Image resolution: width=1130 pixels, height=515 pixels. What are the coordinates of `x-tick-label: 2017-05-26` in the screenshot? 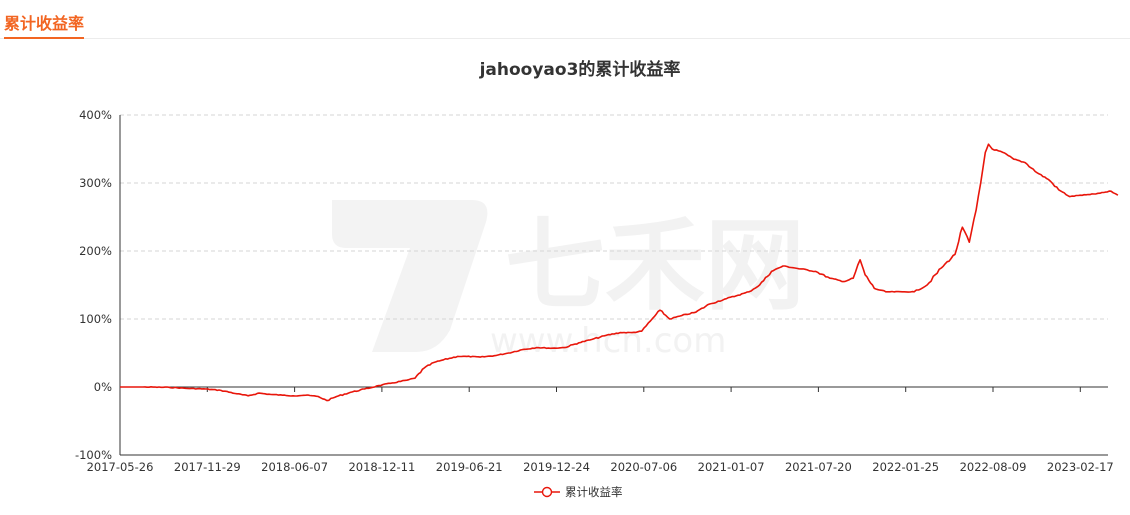 It's located at (120, 467).